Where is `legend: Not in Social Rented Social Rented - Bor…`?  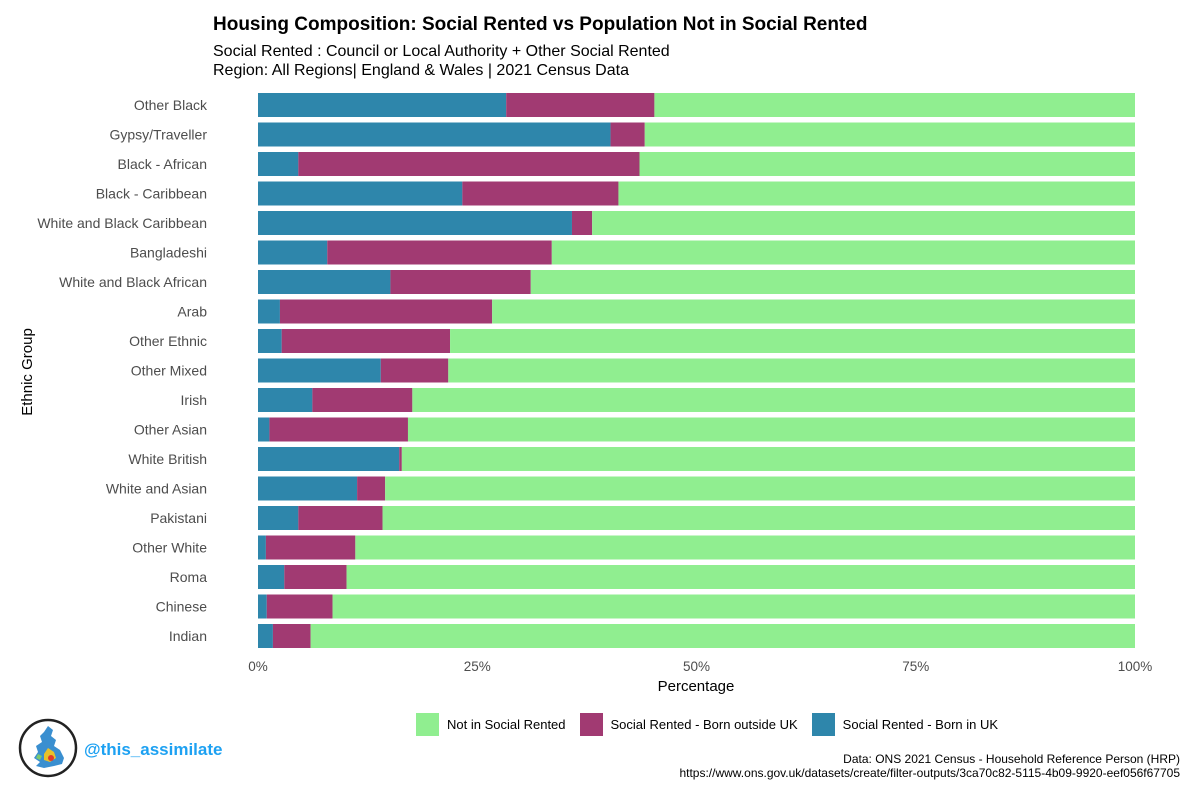 legend: Not in Social Rented Social Rented - Bor… is located at coordinates (714, 724).